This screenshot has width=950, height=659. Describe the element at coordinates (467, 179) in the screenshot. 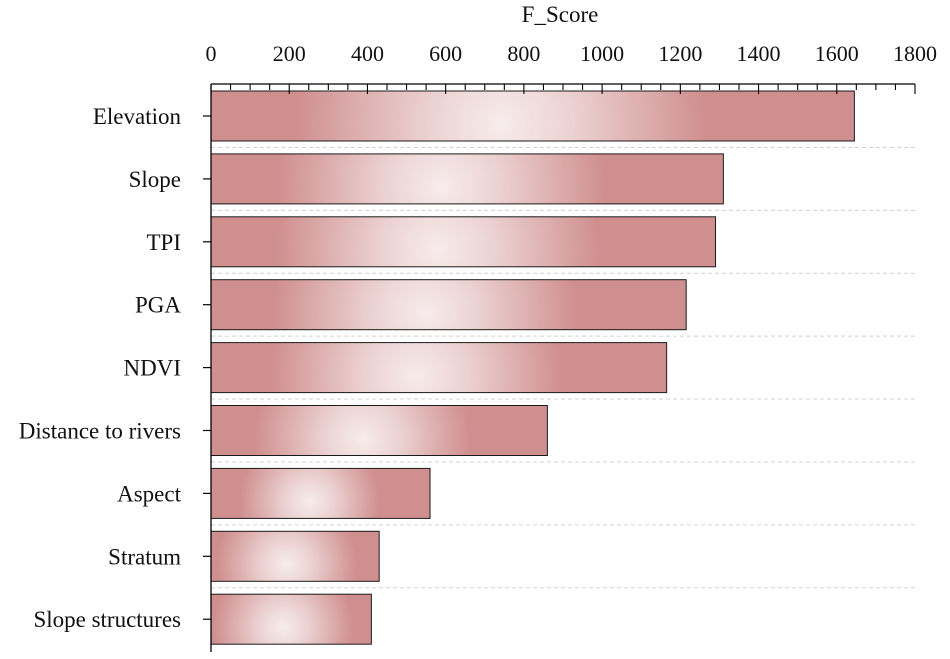

I see `bar-slope` at that location.